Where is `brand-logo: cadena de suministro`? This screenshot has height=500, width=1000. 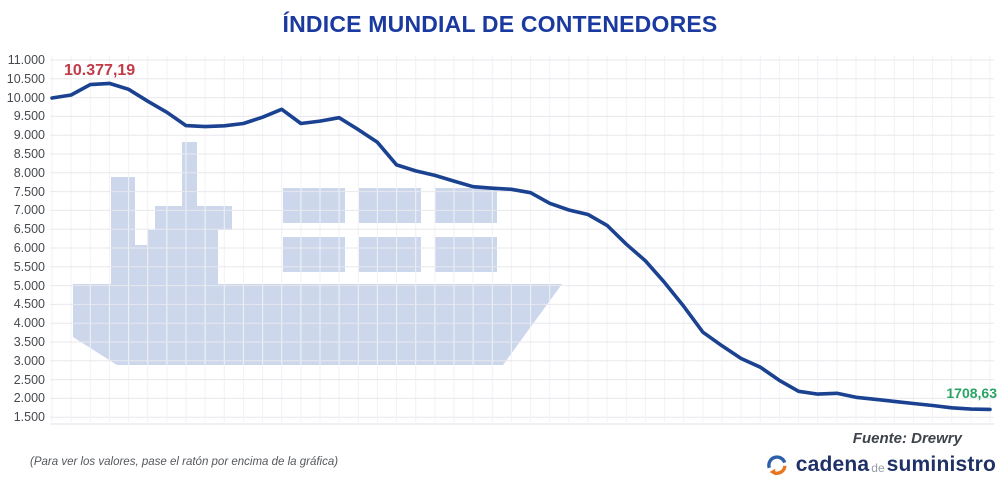
brand-logo: cadena de suministro is located at coordinates (880, 465).